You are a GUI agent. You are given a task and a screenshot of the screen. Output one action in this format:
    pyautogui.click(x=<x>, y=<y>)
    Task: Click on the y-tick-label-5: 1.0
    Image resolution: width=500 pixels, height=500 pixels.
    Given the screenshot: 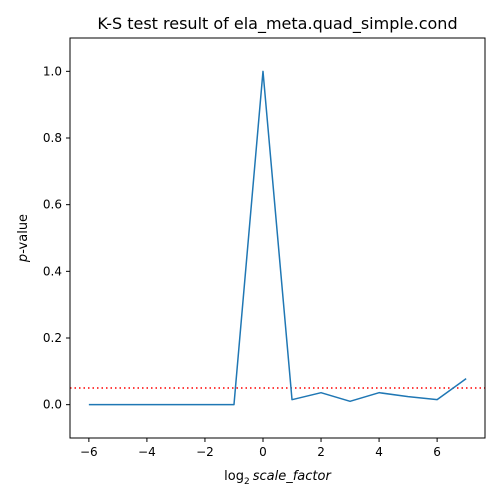 What is the action you would take?
    pyautogui.click(x=52, y=71)
    